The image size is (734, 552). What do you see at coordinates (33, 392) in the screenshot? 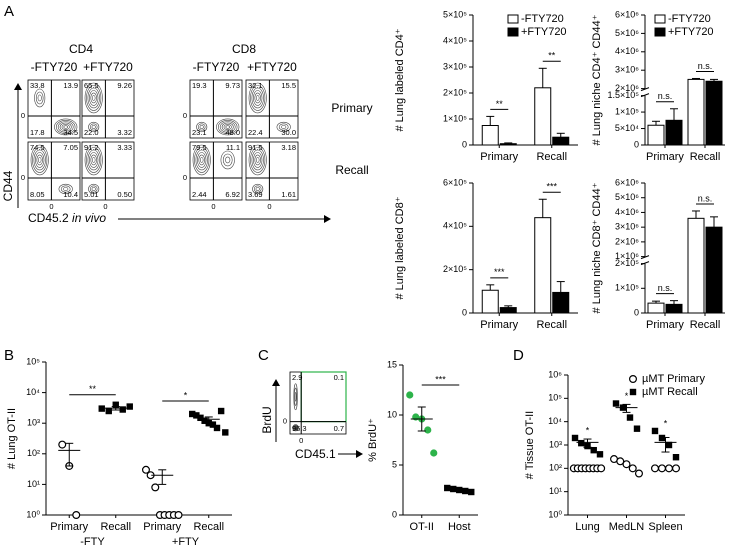
I see `y-tick-label: 10⁴` at bounding box center [33, 392].